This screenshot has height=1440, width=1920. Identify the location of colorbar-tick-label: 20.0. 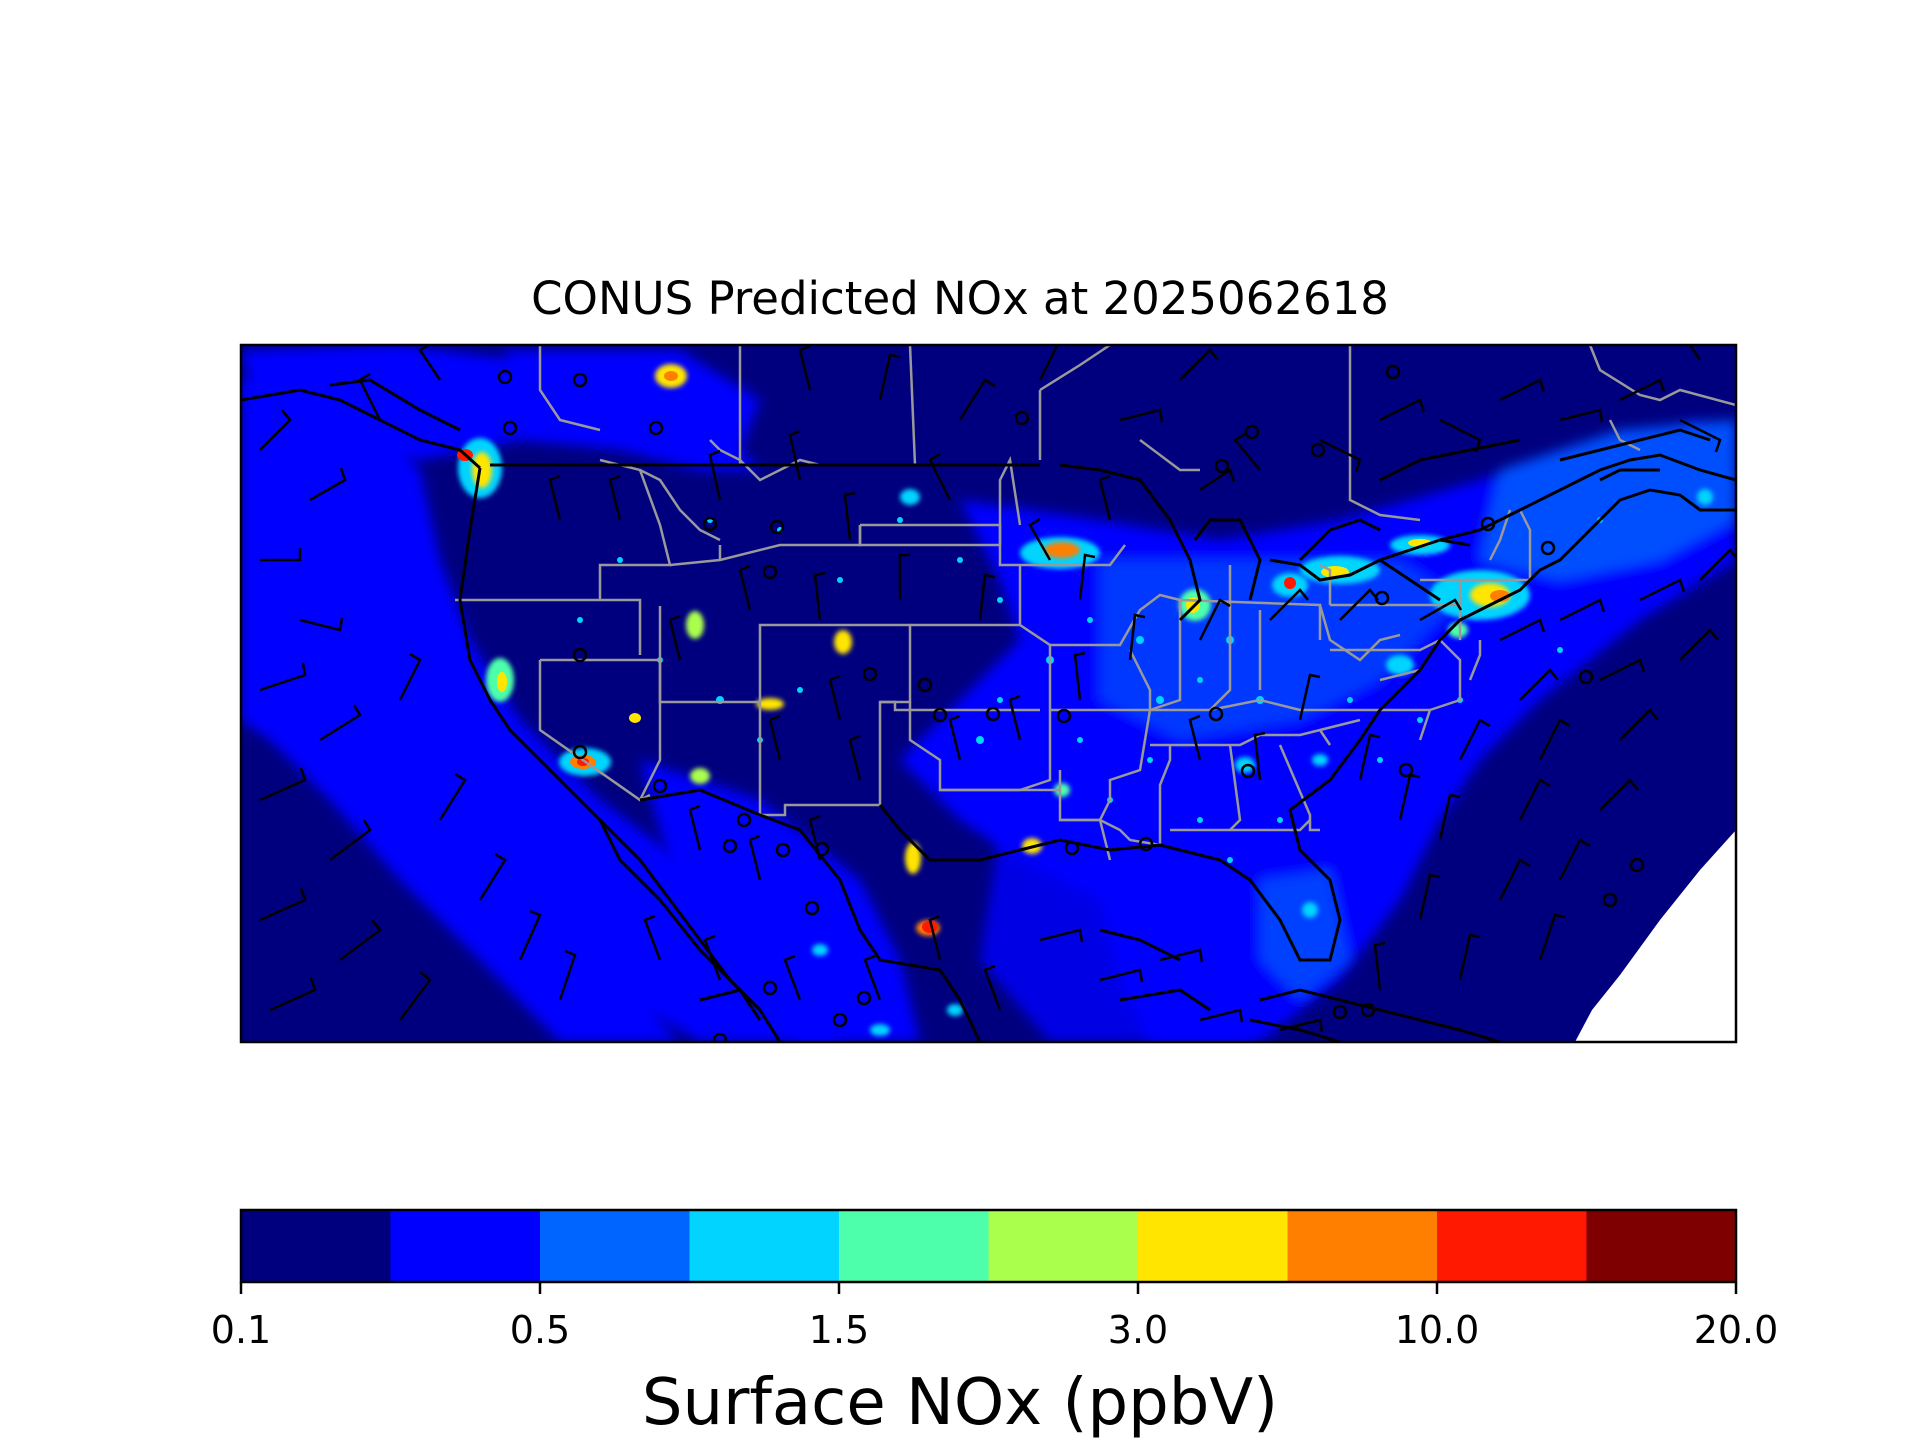
(1736, 1330).